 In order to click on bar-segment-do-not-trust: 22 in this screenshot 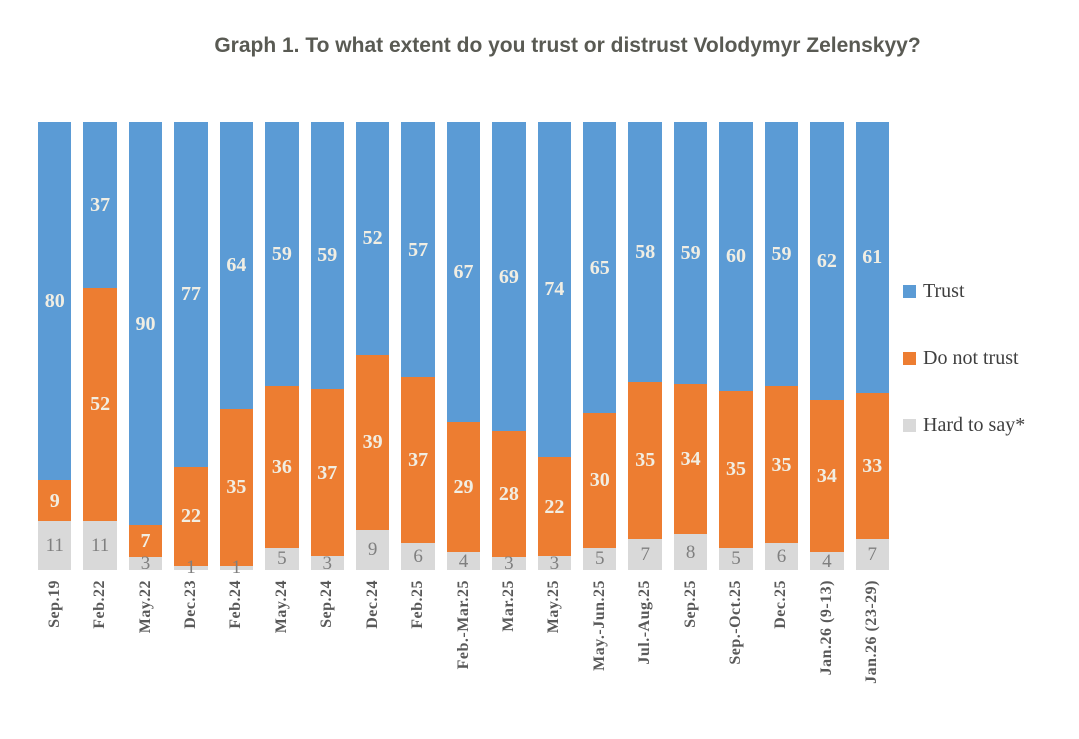, I will do `click(191, 516)`.